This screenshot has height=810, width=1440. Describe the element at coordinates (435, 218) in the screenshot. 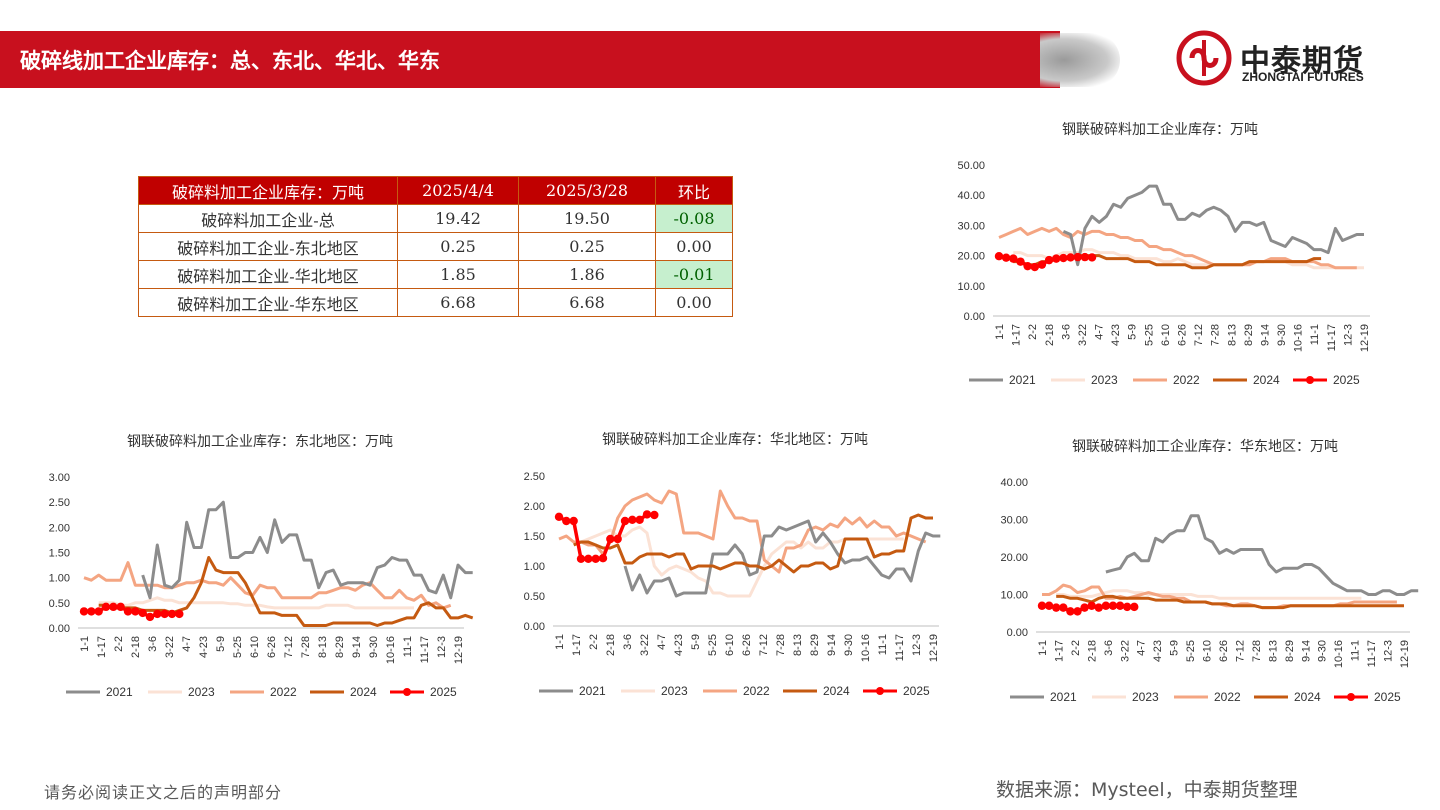

I see `table-row: 破碎料加工企业-总 19.42 19.50 -0.08` at that location.